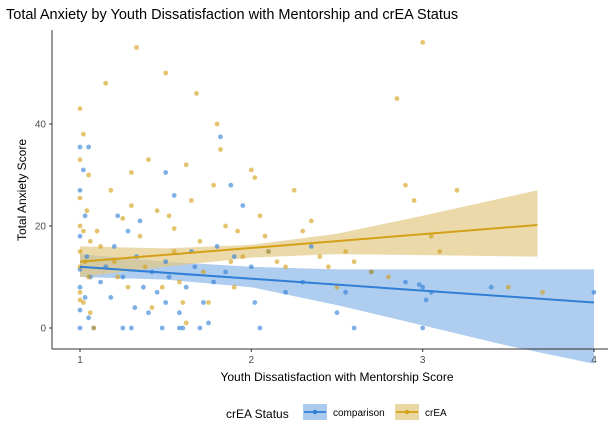 This screenshot has width=616, height=423. What do you see at coordinates (423, 360) in the screenshot?
I see `x-tick-label: 3` at bounding box center [423, 360].